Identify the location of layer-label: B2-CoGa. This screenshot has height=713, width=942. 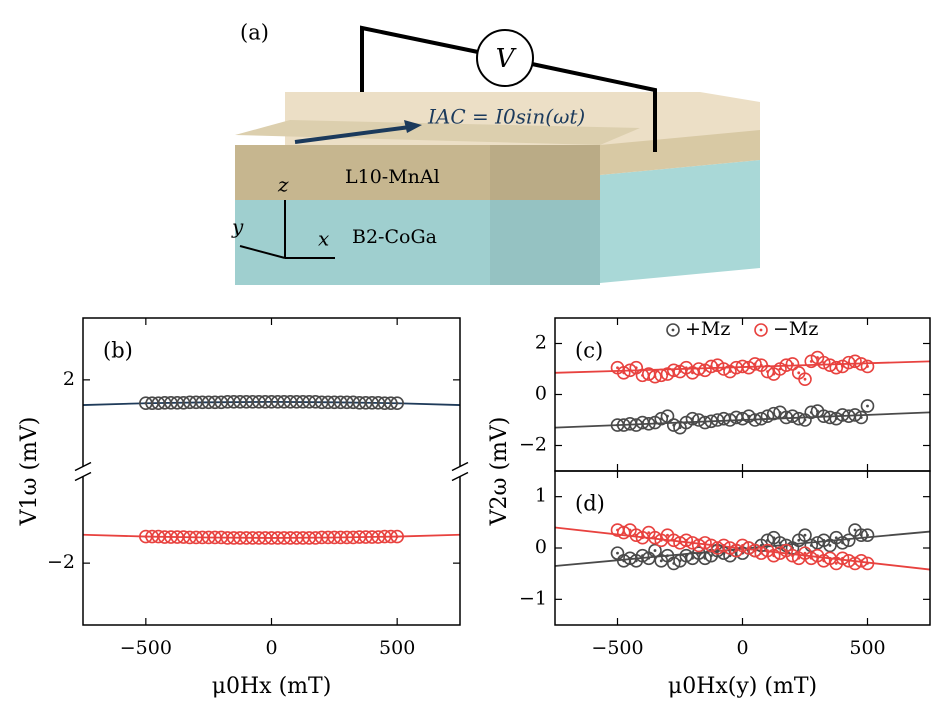
(394, 237).